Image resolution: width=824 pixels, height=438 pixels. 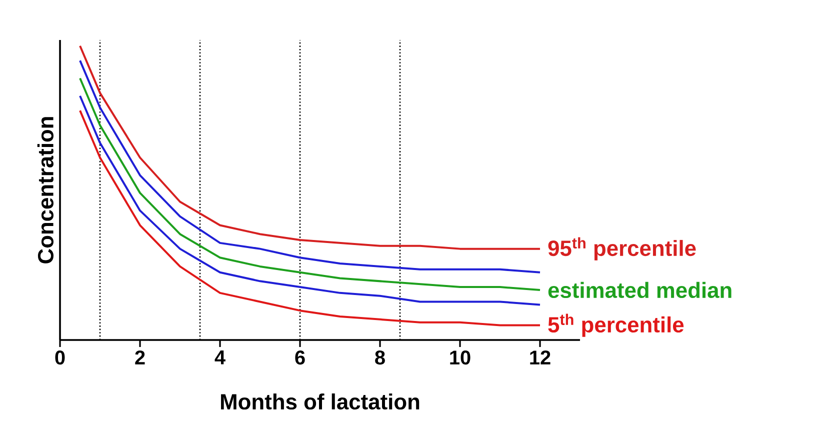 What do you see at coordinates (300, 357) in the screenshot?
I see `x-tick-label: 6` at bounding box center [300, 357].